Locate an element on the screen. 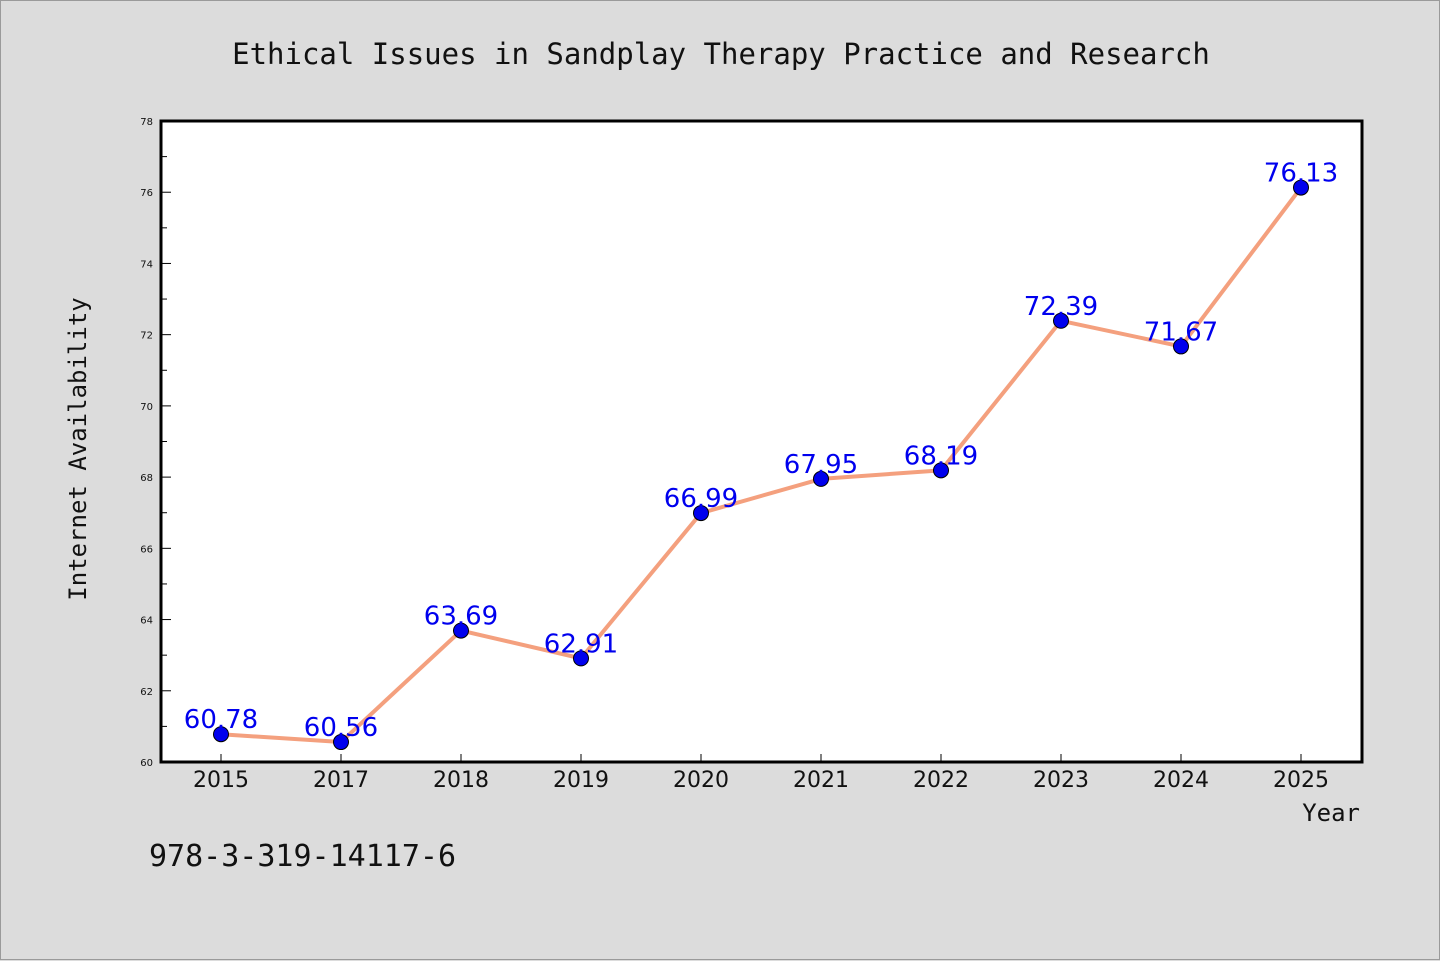 This screenshot has width=1440, height=961. data-label: 66.99 is located at coordinates (701, 499).